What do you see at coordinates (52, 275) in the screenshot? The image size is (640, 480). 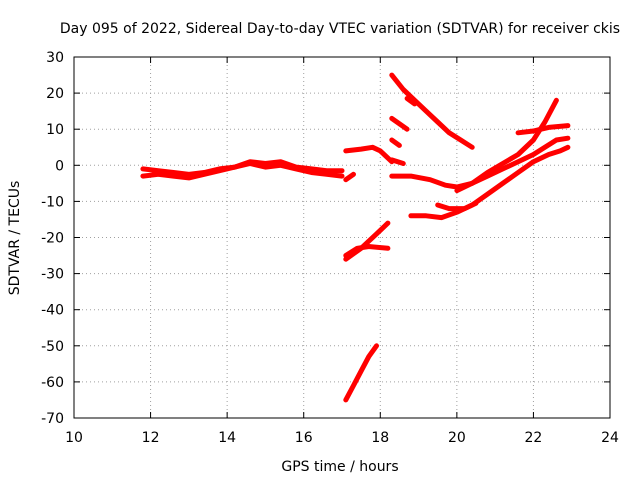 I see `y-tick-label: -30` at bounding box center [52, 275].